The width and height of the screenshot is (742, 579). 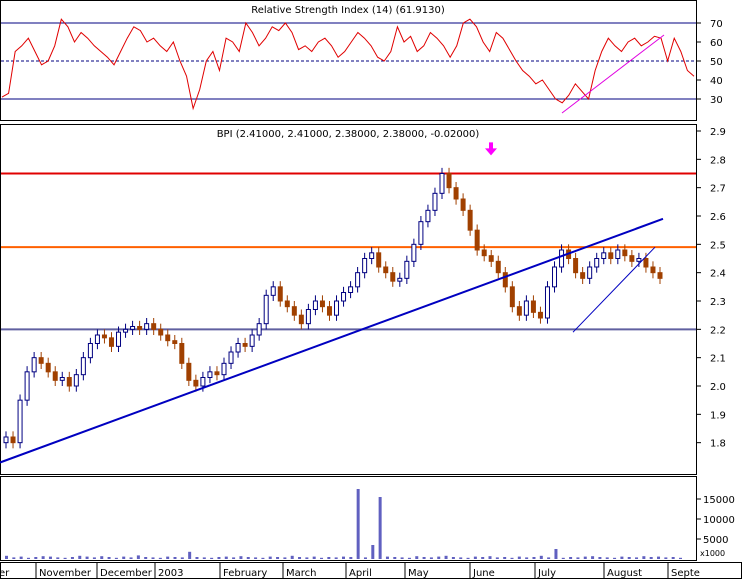 I want to click on x-axis-label: July, so click(x=546, y=573).